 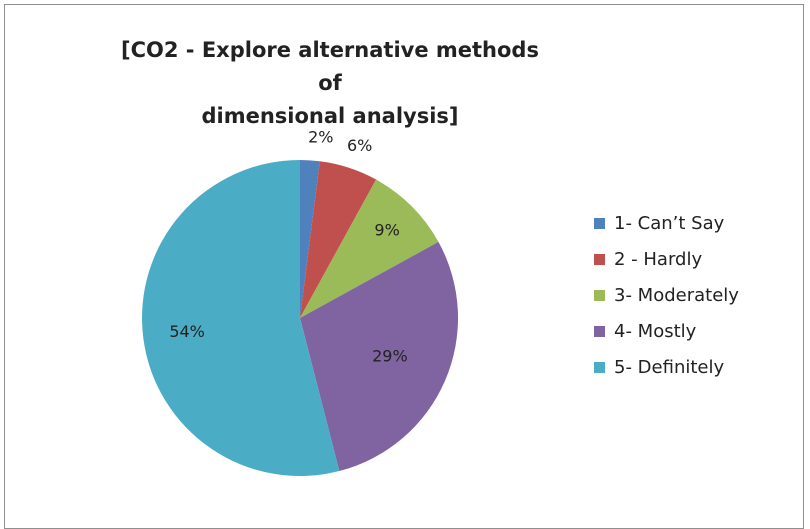 I want to click on legend-label-definitely: 5- Definitely, so click(x=669, y=367).